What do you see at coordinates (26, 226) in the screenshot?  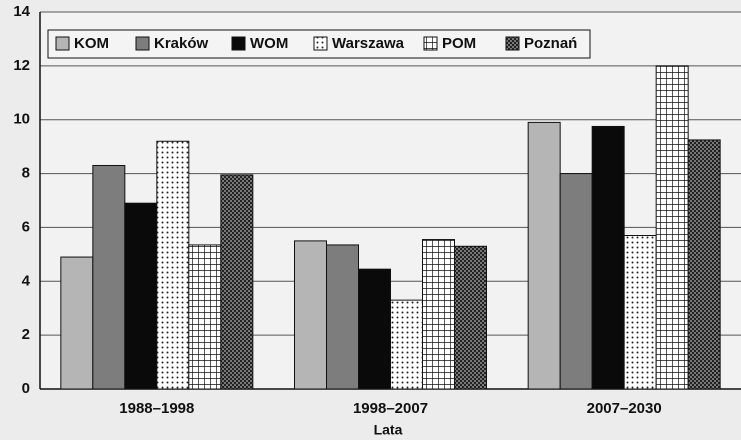 I see `y-tick-label: 6` at bounding box center [26, 226].